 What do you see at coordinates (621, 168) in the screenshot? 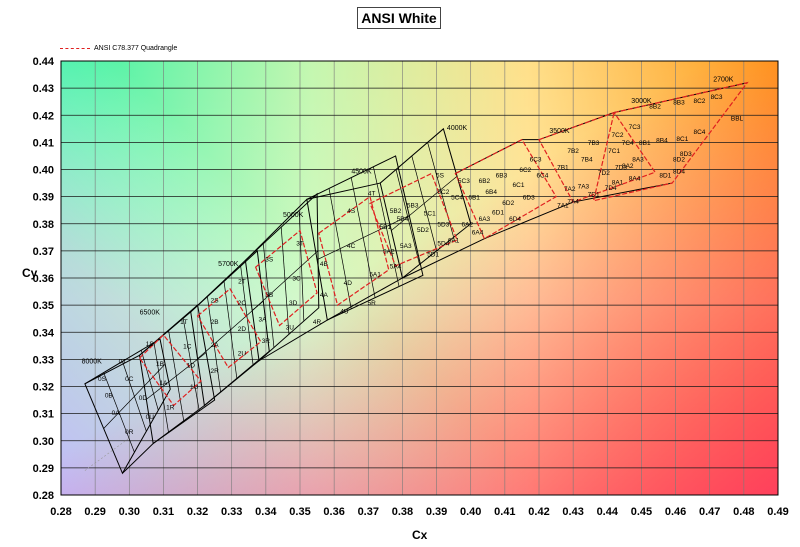
I see `bin-label: 7D3` at bounding box center [621, 168].